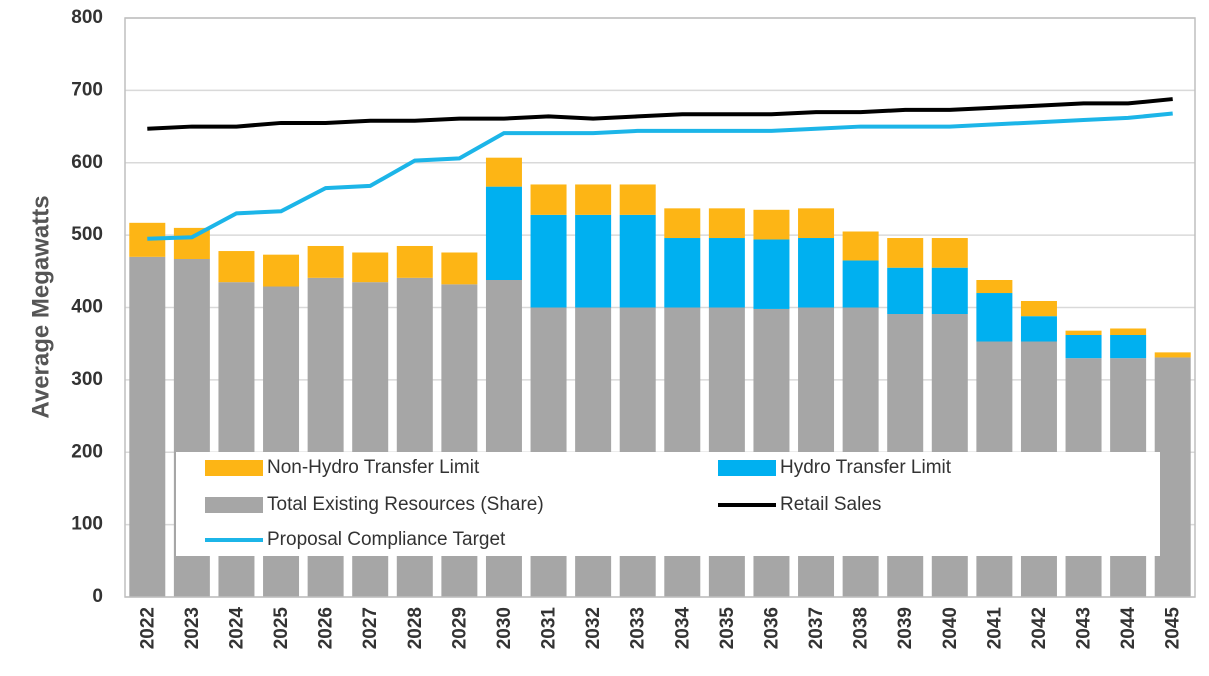 The height and width of the screenshot is (676, 1209). What do you see at coordinates (97, 596) in the screenshot?
I see `y-tick-label: 0` at bounding box center [97, 596].